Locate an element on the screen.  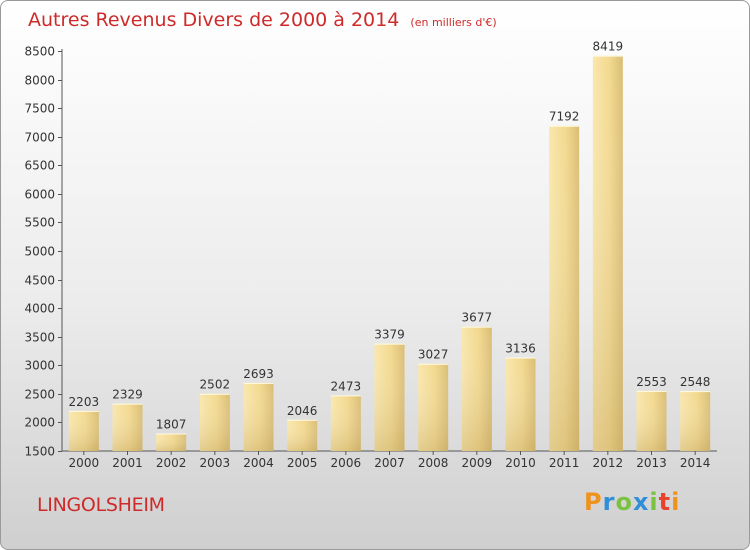
bar-2006 is located at coordinates (345, 423).